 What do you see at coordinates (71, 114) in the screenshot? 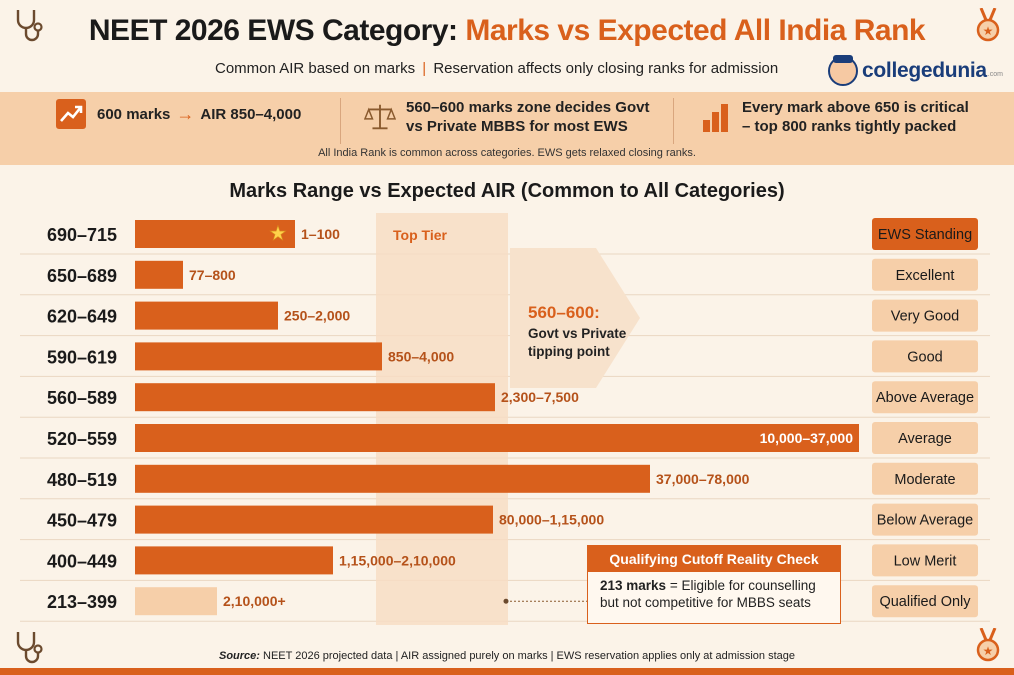
I see `trend-up-icon` at bounding box center [71, 114].